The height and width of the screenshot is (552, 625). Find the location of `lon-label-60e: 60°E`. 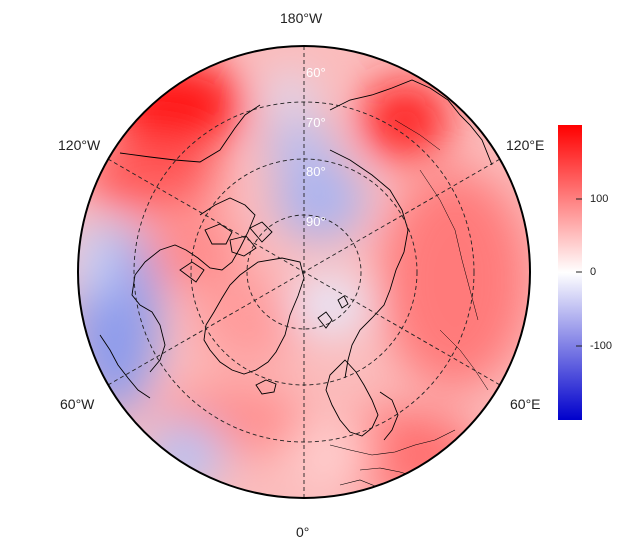

lon-label-60e: 60°E is located at coordinates (525, 404).